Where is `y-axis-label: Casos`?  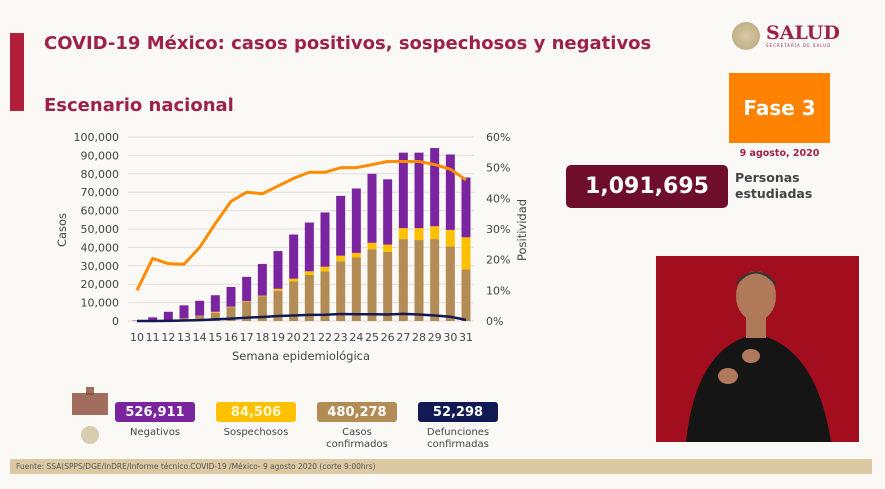
y-axis-label: Casos is located at coordinates (62, 230).